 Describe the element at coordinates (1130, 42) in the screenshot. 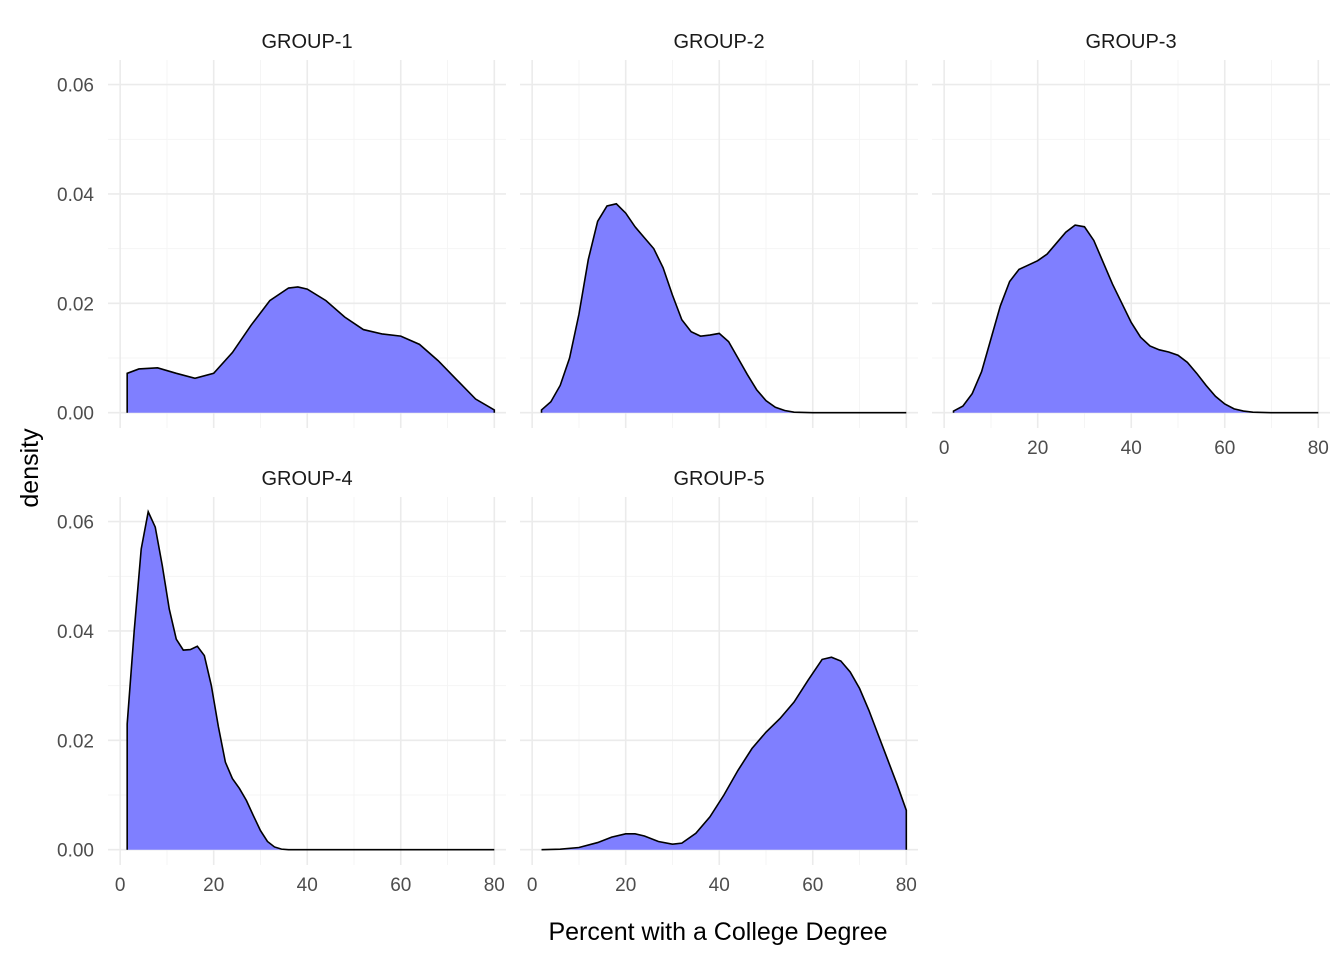

I see `panel-title: GROUP-3` at that location.